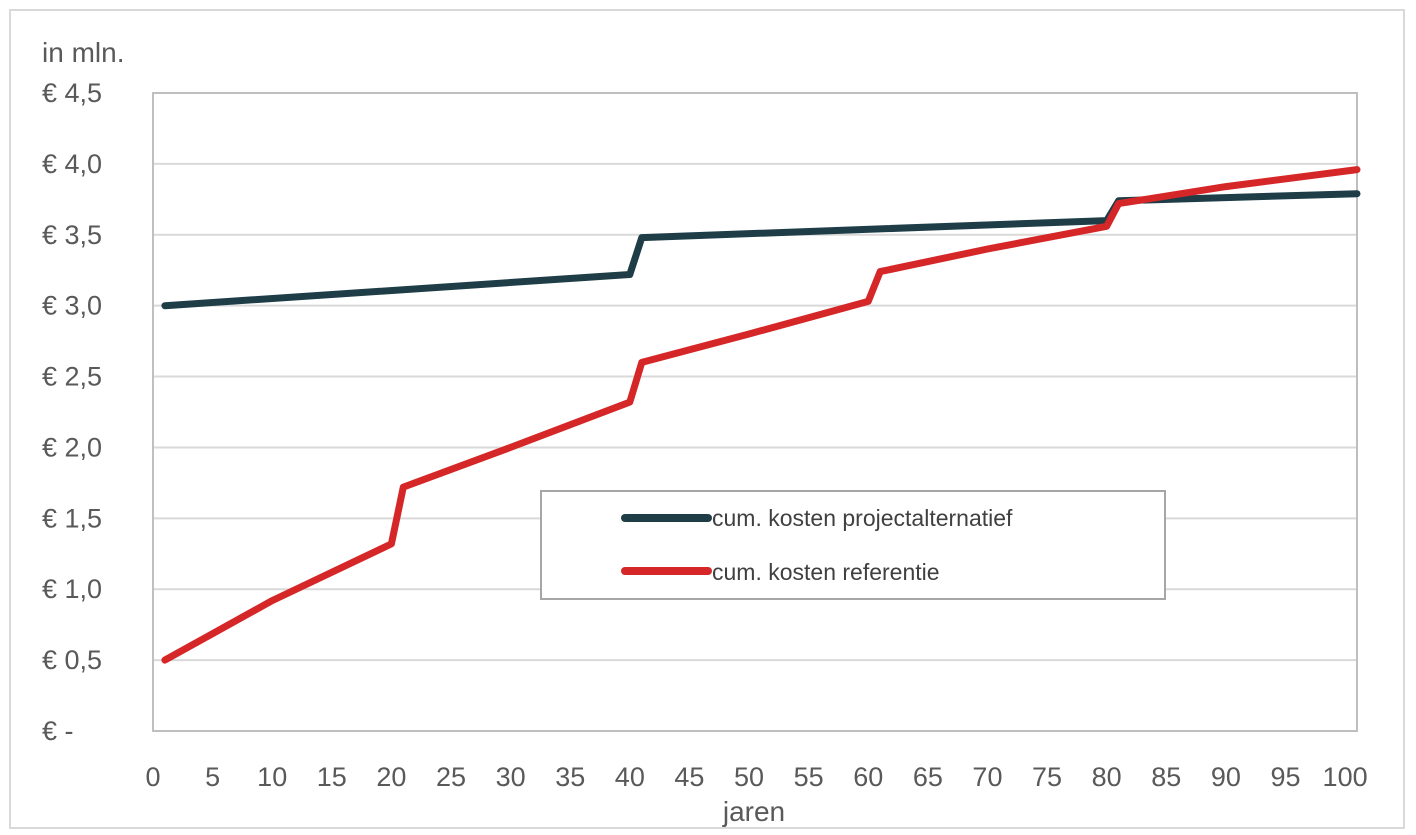 This screenshot has height=835, width=1416. Describe the element at coordinates (58, 731) in the screenshot. I see `y-tick-label: € -` at that location.